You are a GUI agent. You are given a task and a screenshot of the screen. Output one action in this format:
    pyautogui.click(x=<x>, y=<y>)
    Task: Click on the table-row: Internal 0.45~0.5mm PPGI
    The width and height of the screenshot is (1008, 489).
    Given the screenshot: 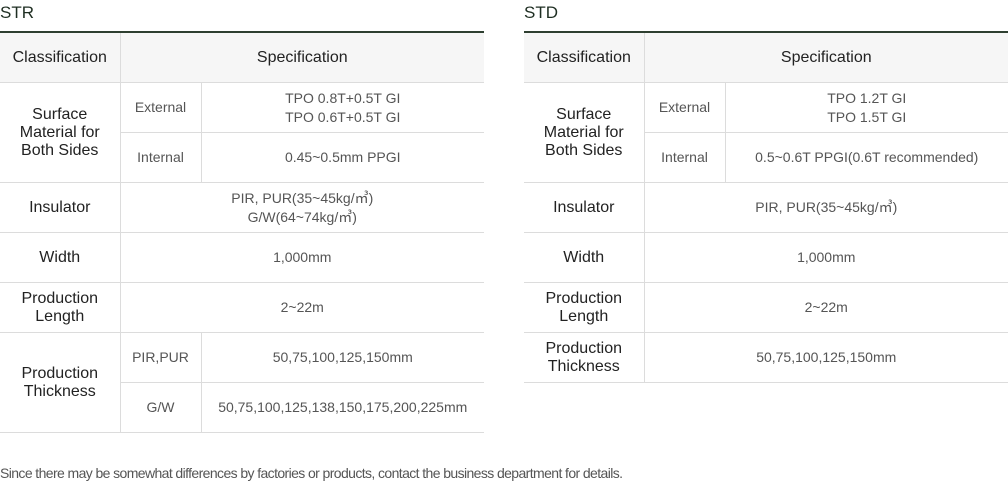 What is the action you would take?
    pyautogui.click(x=242, y=157)
    